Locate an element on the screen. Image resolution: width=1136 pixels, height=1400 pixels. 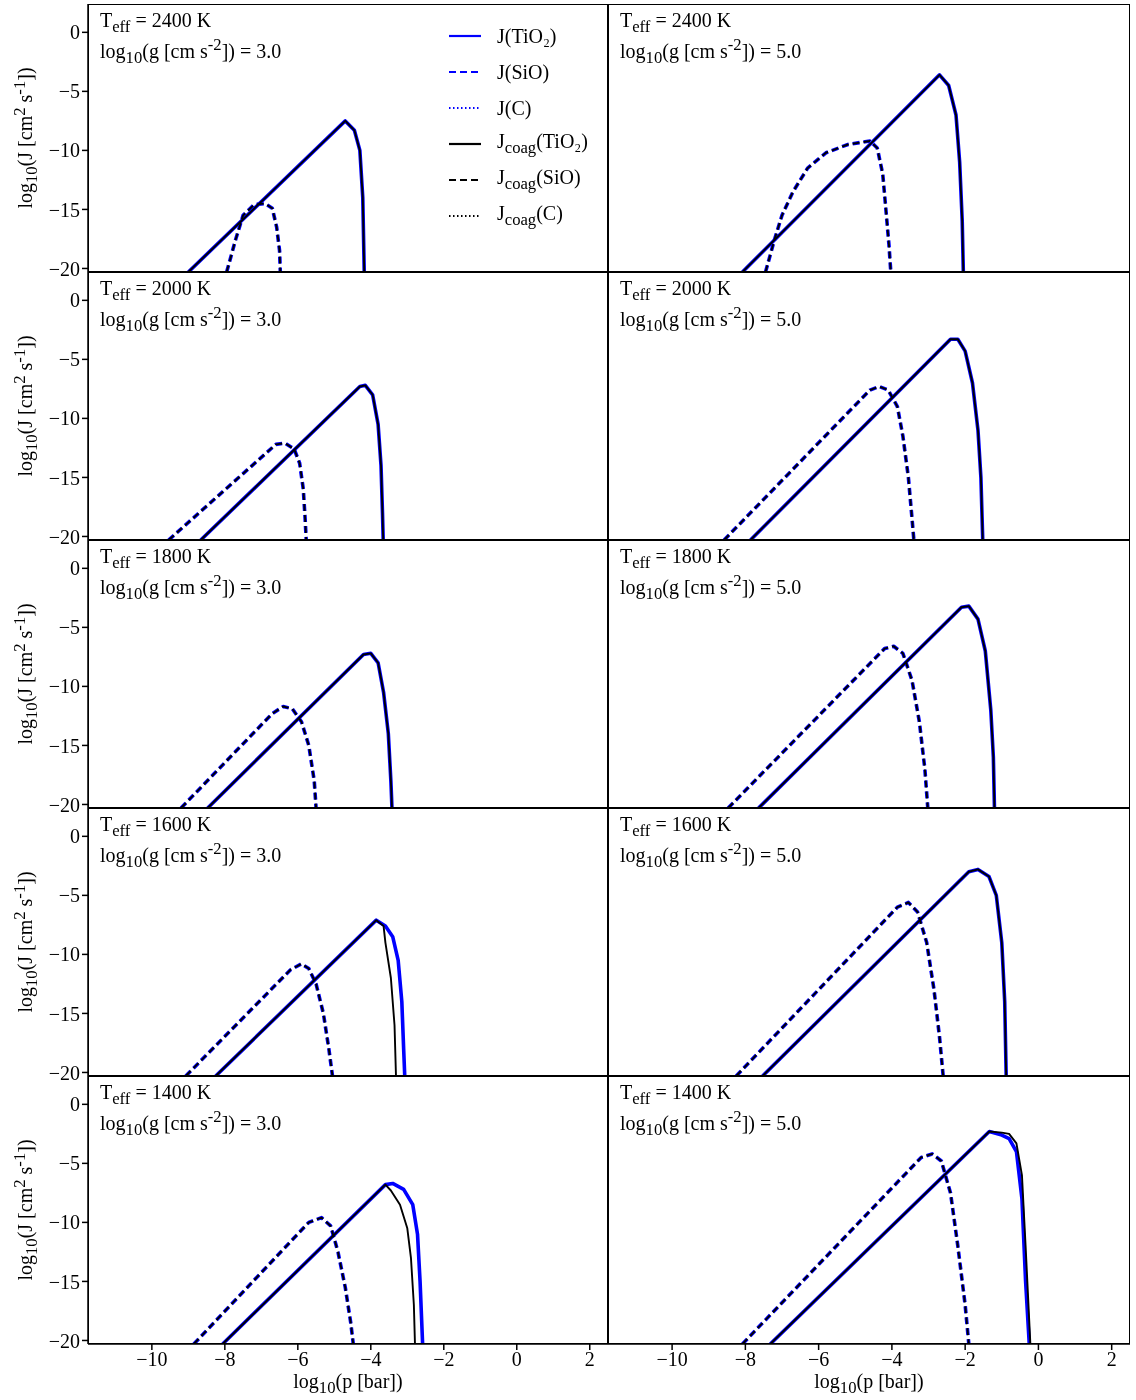
legend-label: J$_{coag}$(C) is located at coordinates (529, 215).